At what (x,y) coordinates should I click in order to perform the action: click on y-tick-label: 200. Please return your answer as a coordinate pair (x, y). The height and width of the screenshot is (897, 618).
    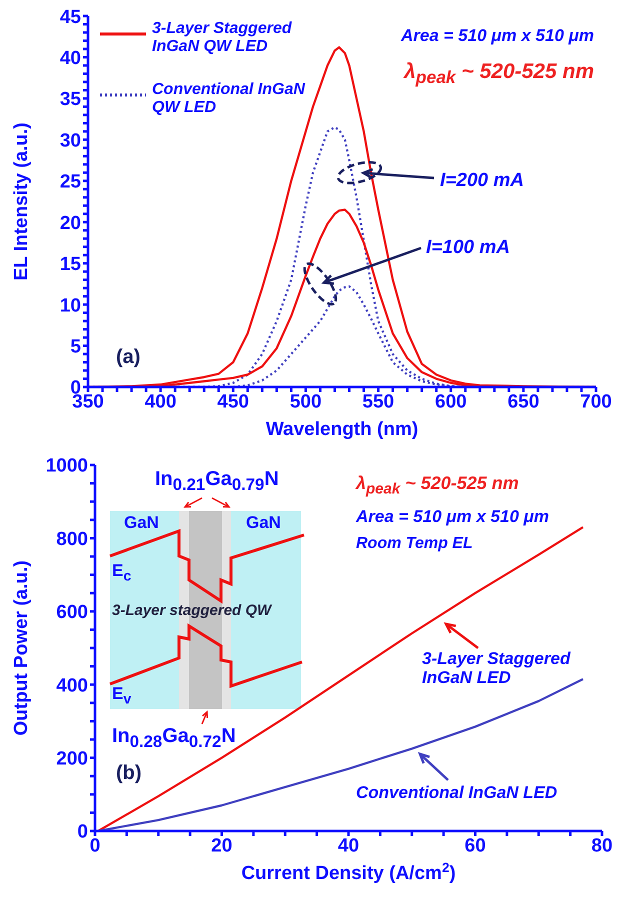
    Looking at the image, I should click on (72, 759).